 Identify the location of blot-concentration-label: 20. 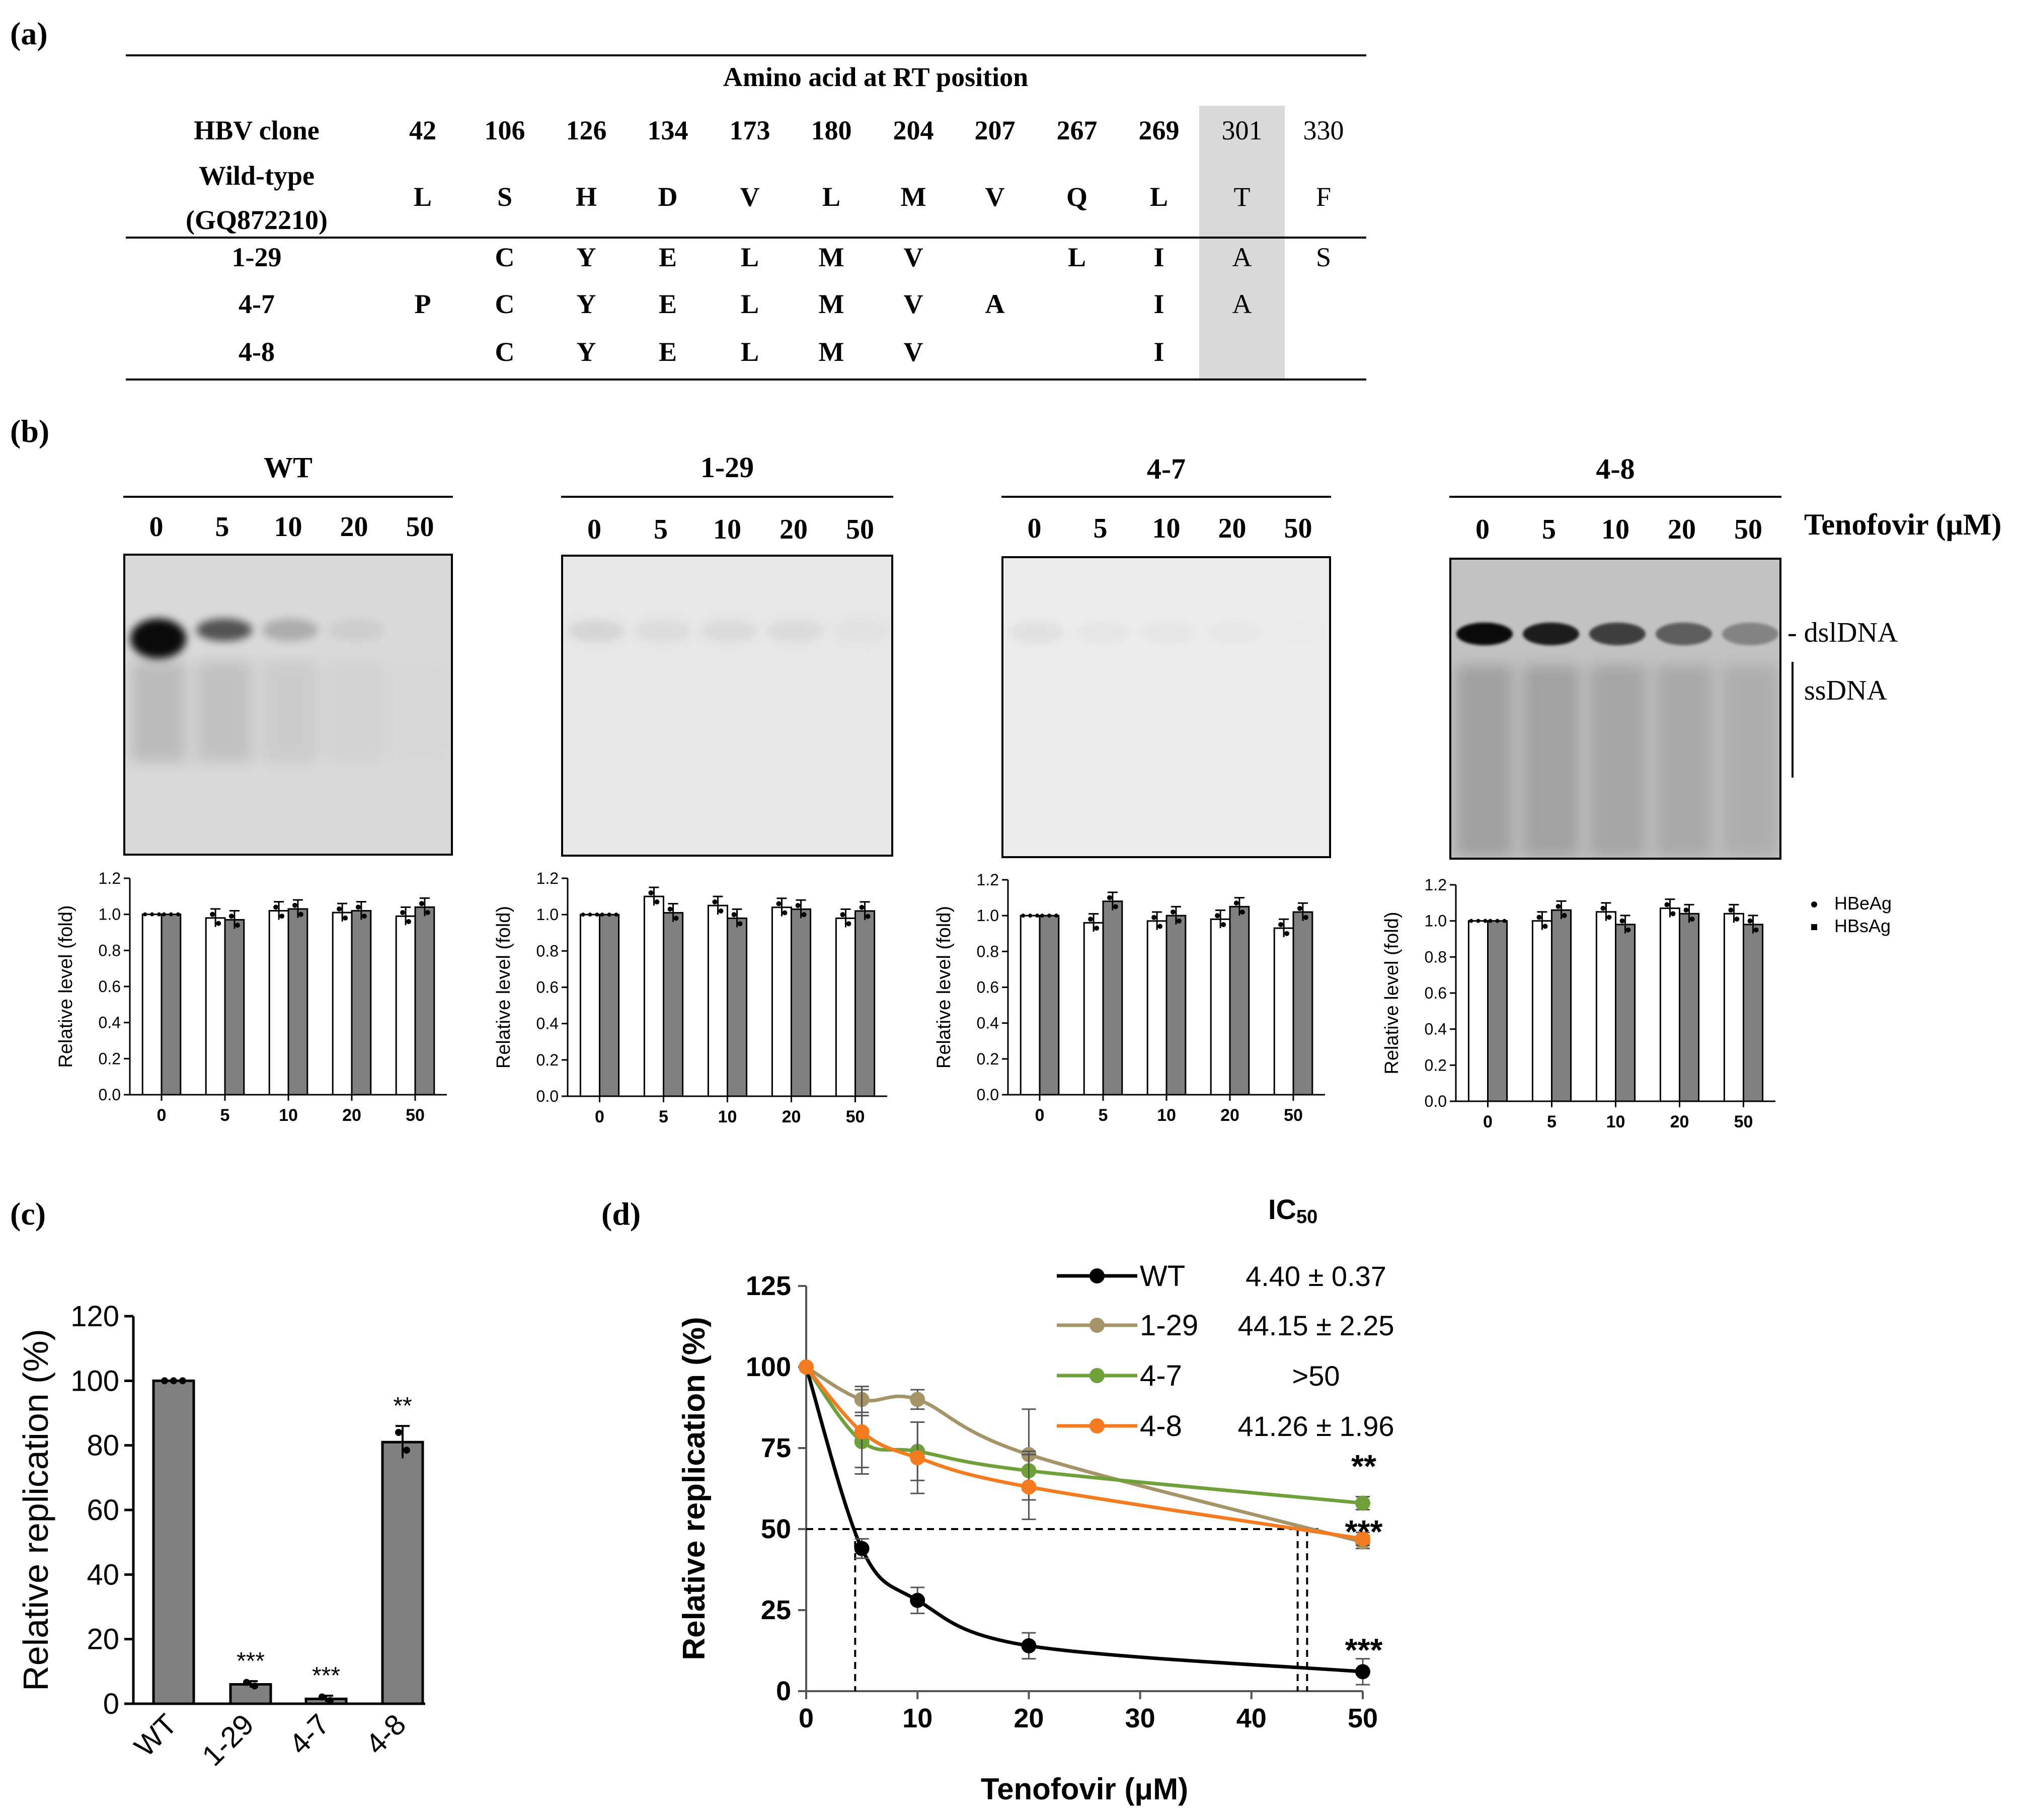
(354, 527).